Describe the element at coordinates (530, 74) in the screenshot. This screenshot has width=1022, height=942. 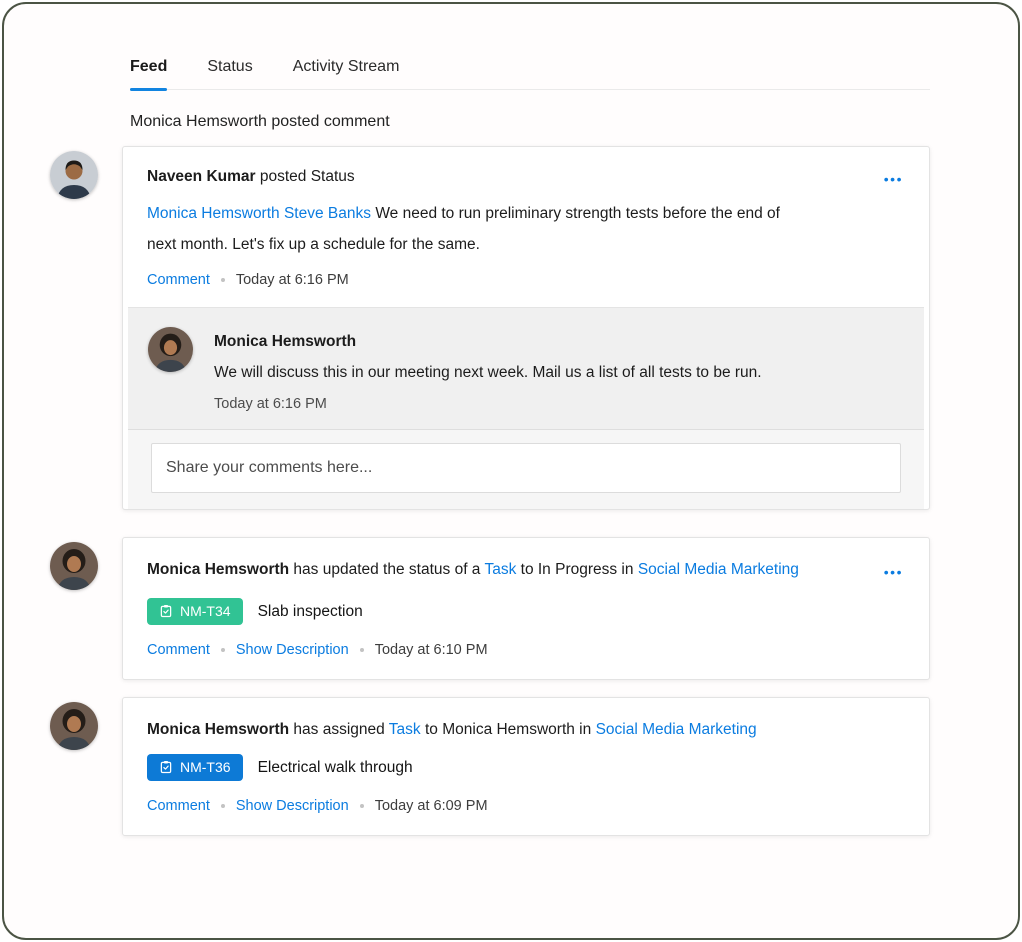
I see `tab-bar: Feed Status Activity Stream` at that location.